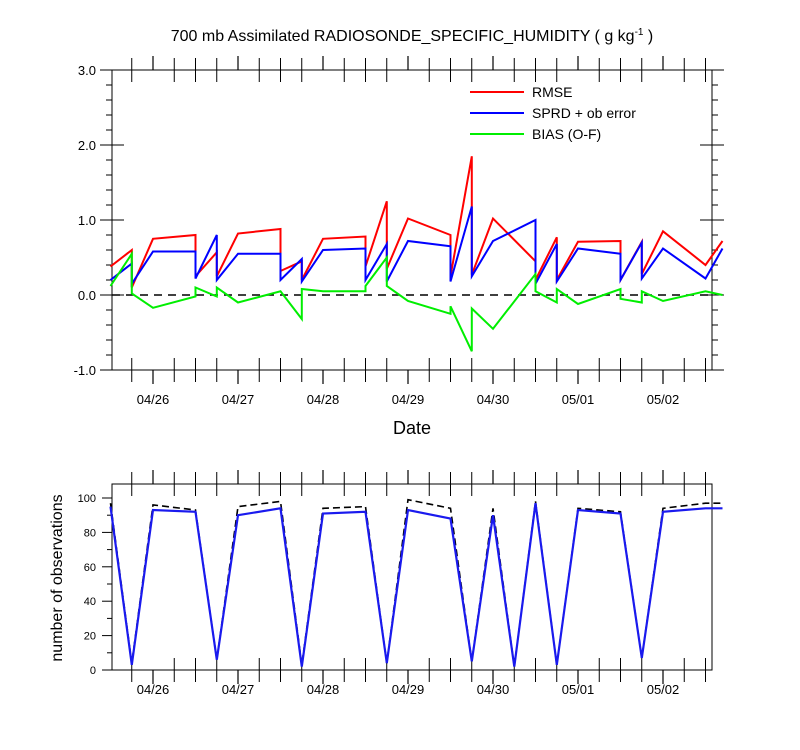  What do you see at coordinates (90, 602) in the screenshot?
I see `bottom-y-tick-label: 40` at bounding box center [90, 602].